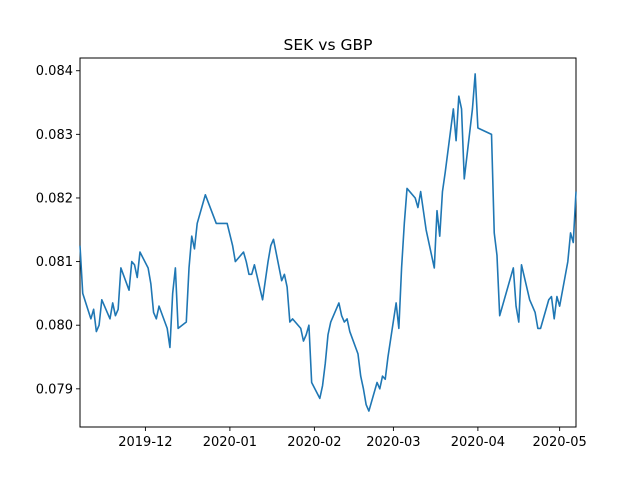  What do you see at coordinates (328, 45) in the screenshot?
I see `chart-title: SEK vs GBP` at bounding box center [328, 45].